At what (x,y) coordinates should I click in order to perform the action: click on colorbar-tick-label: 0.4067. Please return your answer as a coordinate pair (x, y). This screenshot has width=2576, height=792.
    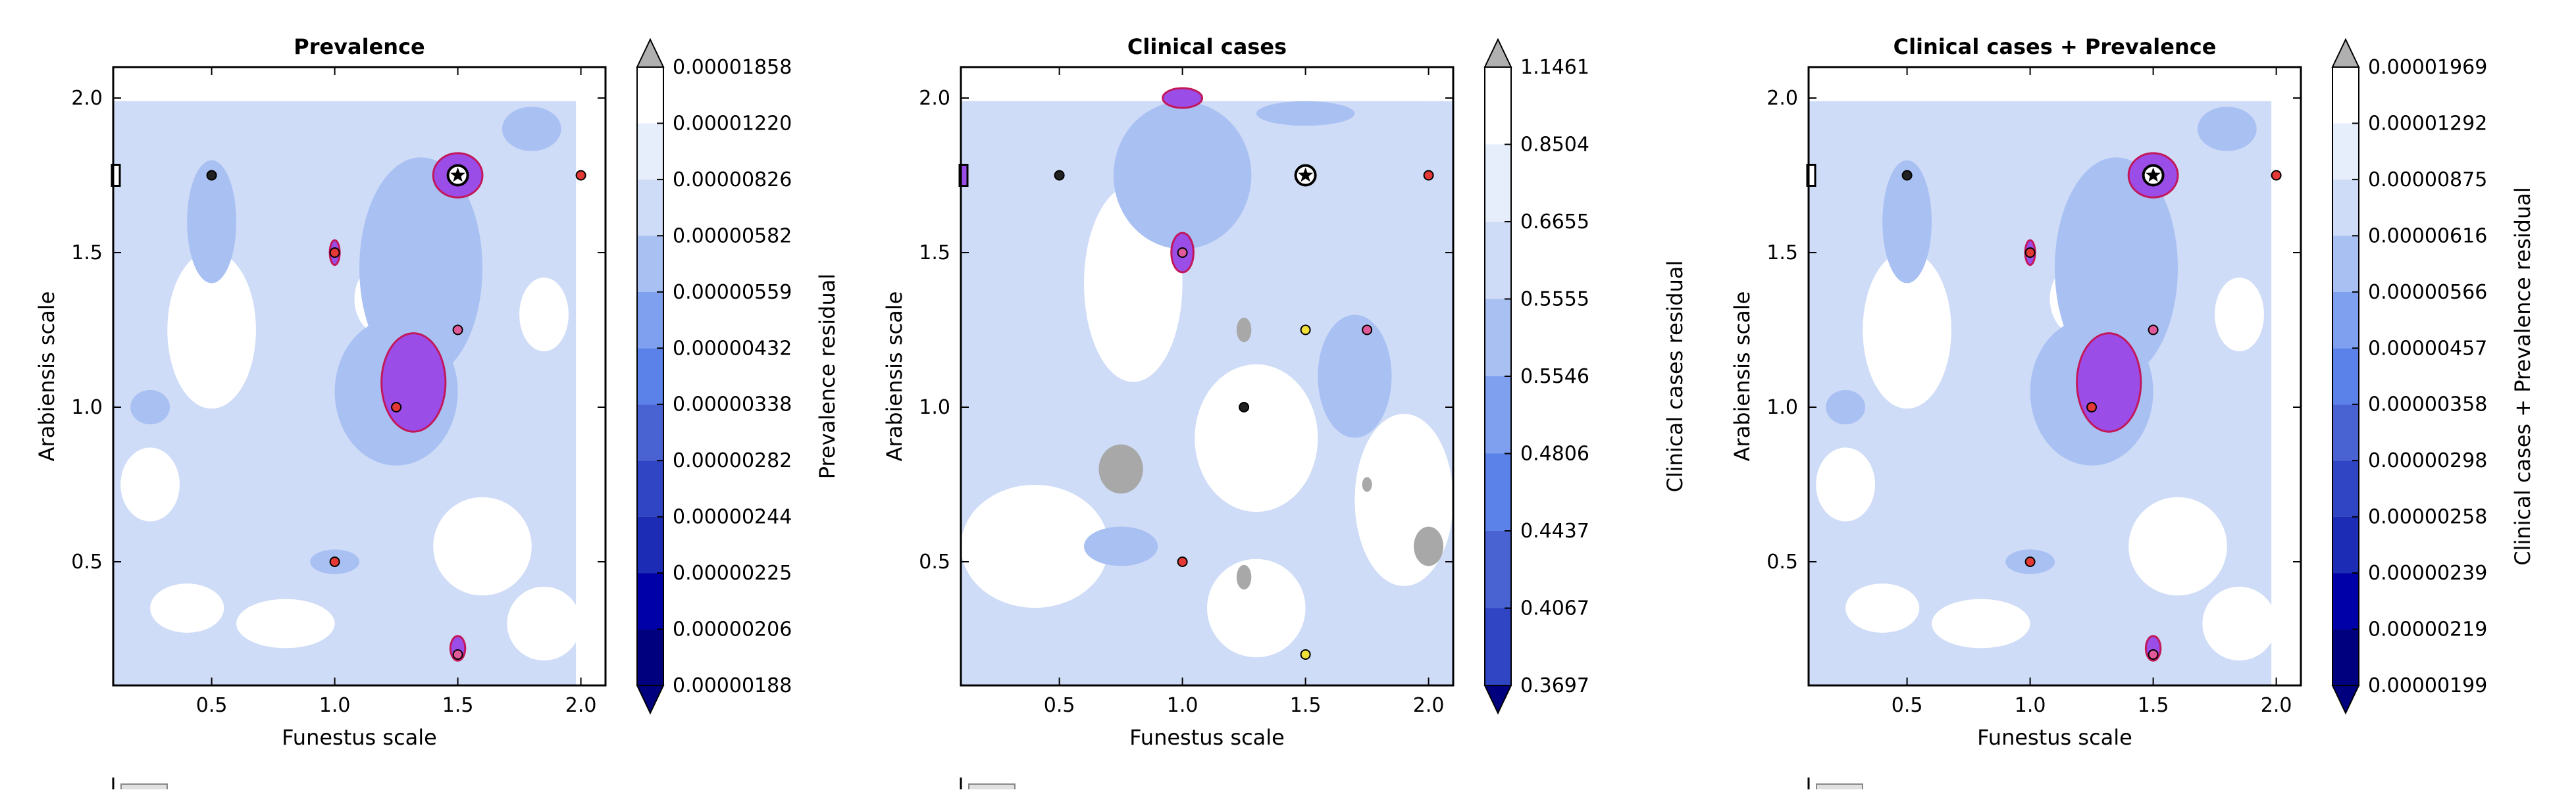
    Looking at the image, I should click on (1554, 608).